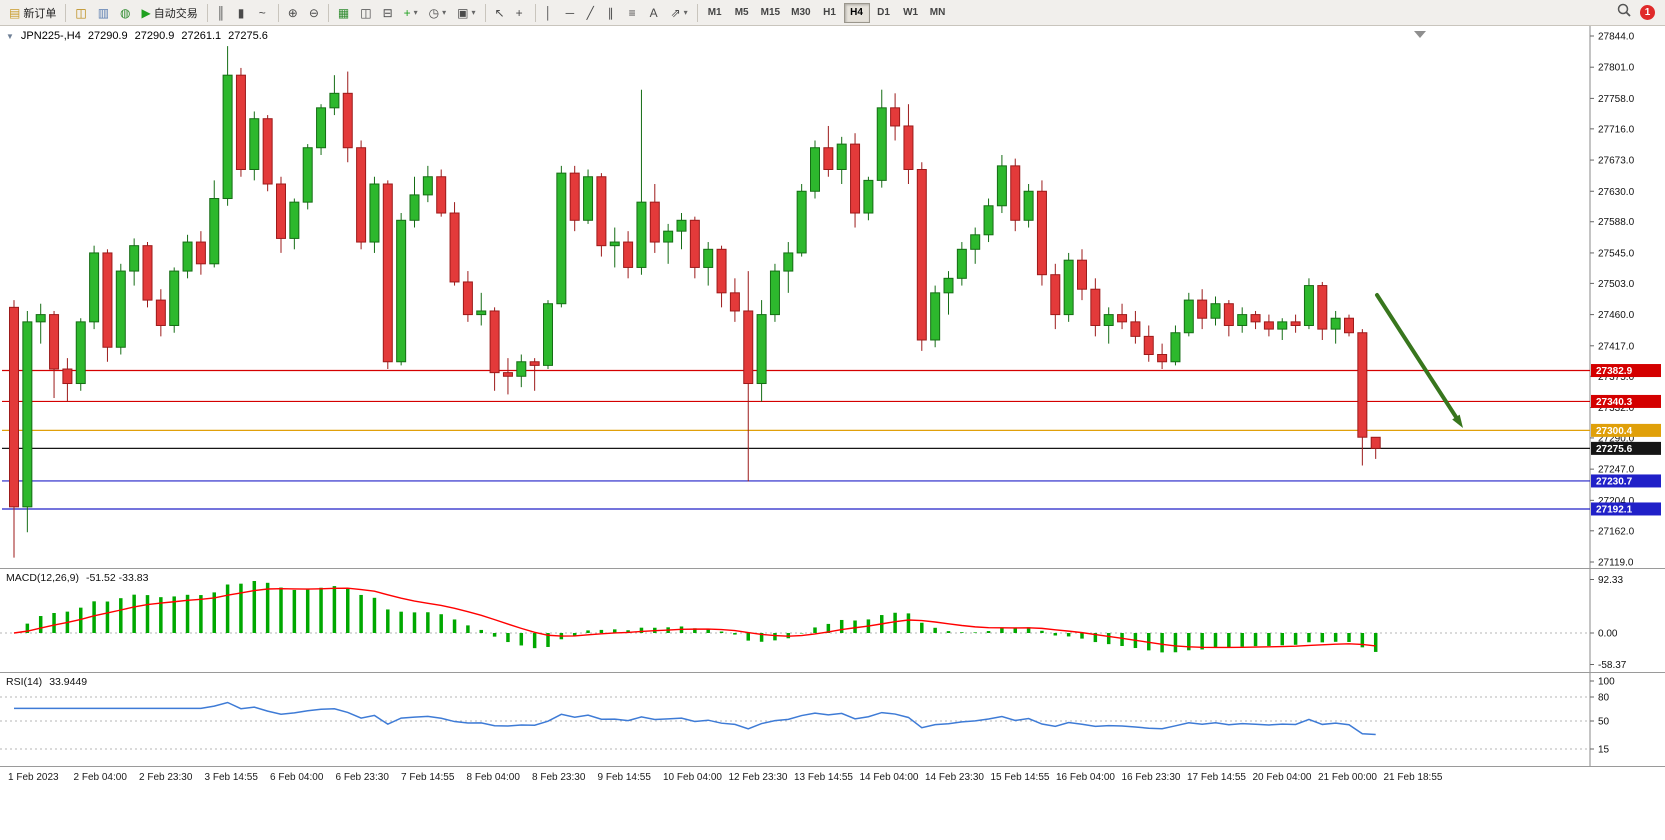 This screenshot has height=840, width=1665. What do you see at coordinates (1085, 777) in the screenshot?
I see `time-axis-label: 16 Feb 04:00` at bounding box center [1085, 777].